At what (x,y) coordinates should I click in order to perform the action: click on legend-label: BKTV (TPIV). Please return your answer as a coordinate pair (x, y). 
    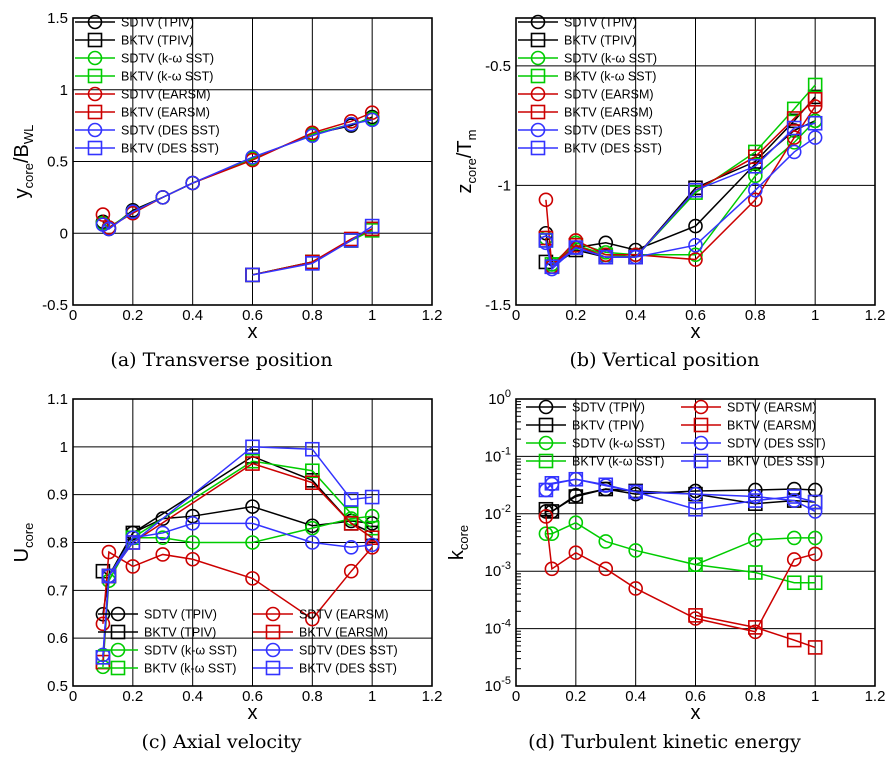
    Looking at the image, I should click on (600, 41).